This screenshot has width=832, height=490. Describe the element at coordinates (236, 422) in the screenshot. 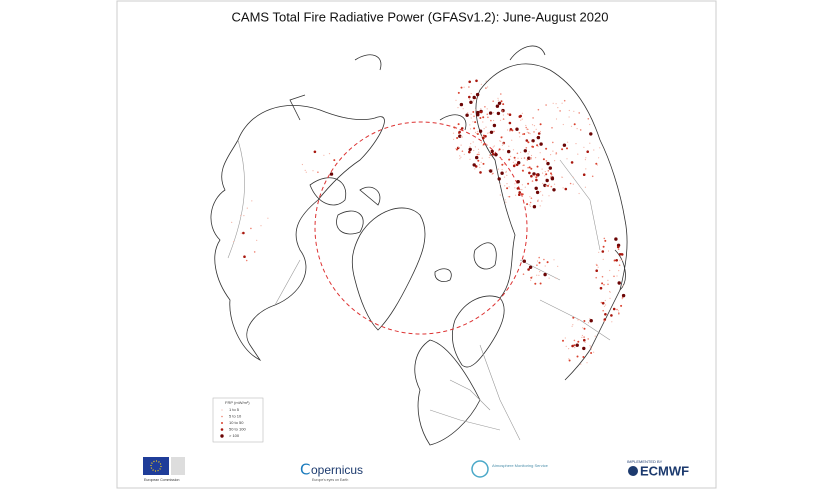

I see `legend-label: 10 to 50` at that location.